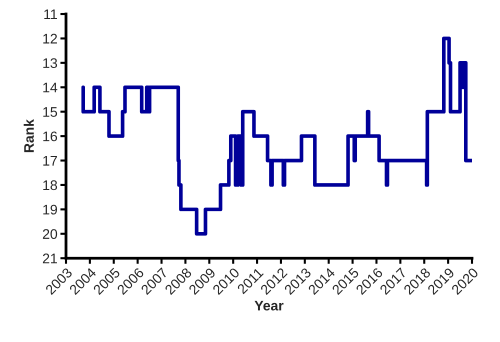  I want to click on y-tick-label: 13, so click(50, 63).